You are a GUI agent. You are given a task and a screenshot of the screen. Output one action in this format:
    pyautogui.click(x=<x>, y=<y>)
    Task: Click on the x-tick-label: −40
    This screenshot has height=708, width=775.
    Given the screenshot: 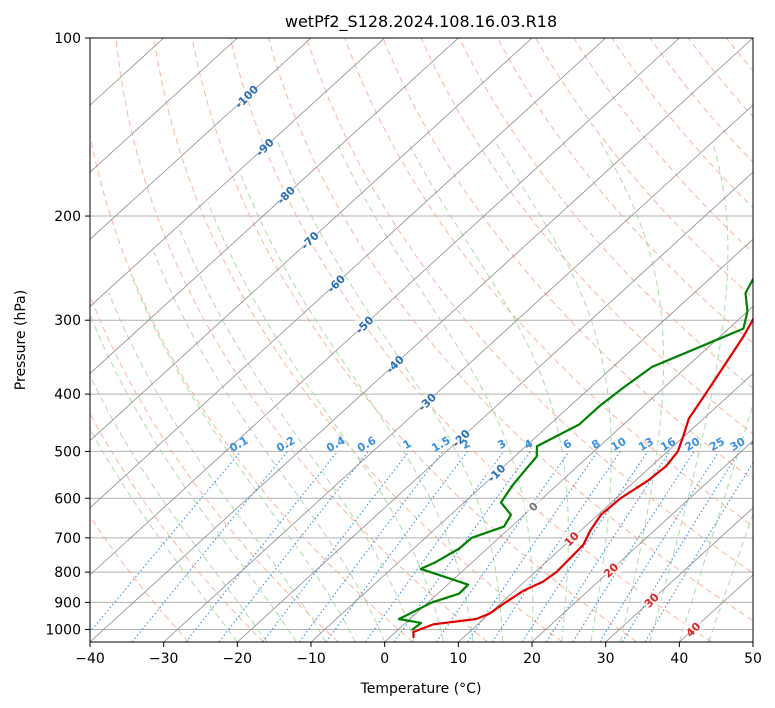 What is the action you would take?
    pyautogui.click(x=90, y=659)
    